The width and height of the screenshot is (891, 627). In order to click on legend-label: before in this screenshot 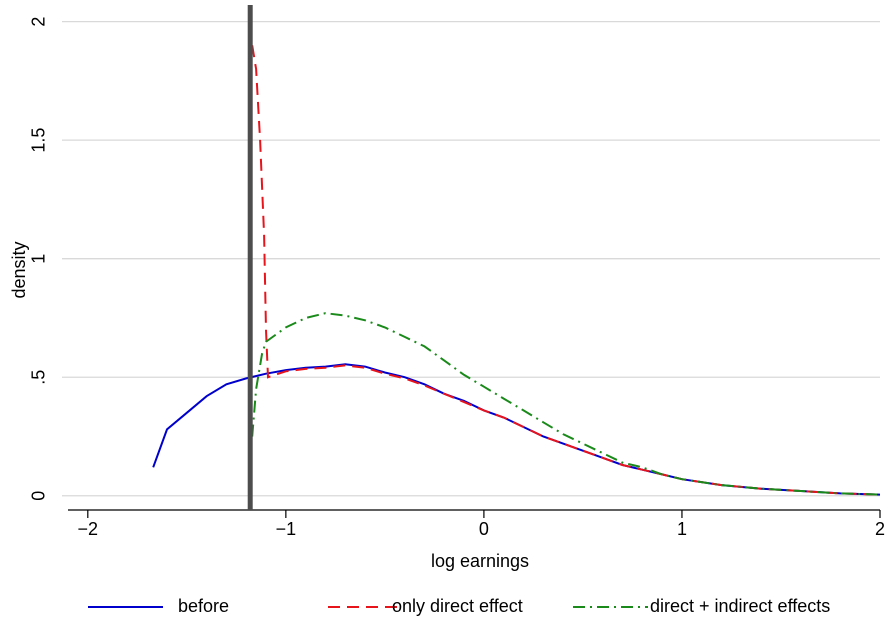, I will do `click(203, 606)`.